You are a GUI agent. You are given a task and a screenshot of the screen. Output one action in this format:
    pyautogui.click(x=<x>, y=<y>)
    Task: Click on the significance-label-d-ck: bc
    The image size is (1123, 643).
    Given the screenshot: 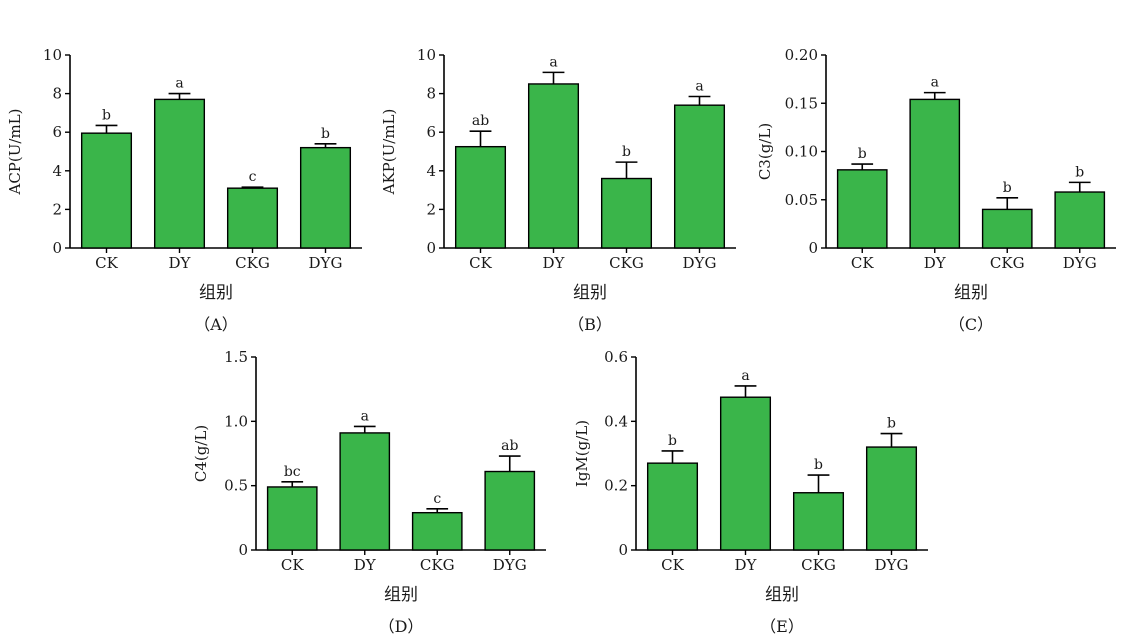 What is the action you would take?
    pyautogui.click(x=292, y=472)
    